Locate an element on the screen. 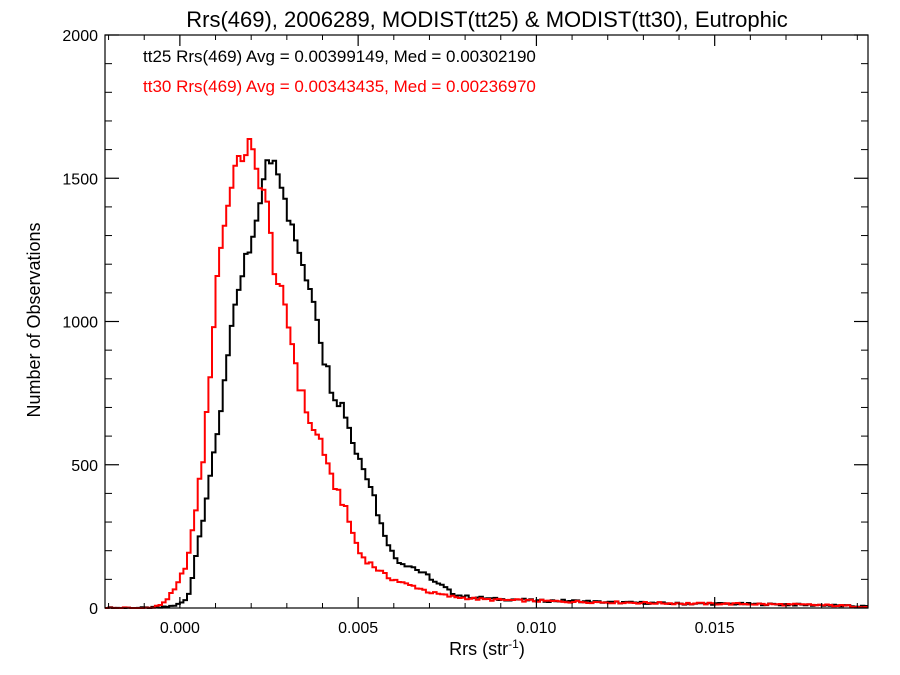 This screenshot has width=900, height=675. x-tick-label: 0.005 is located at coordinates (358, 628).